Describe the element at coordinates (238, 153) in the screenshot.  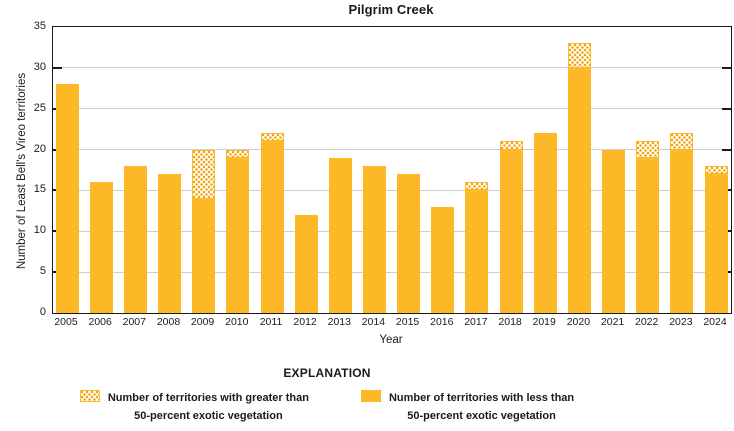
I see `bar-dotted-2010` at that location.